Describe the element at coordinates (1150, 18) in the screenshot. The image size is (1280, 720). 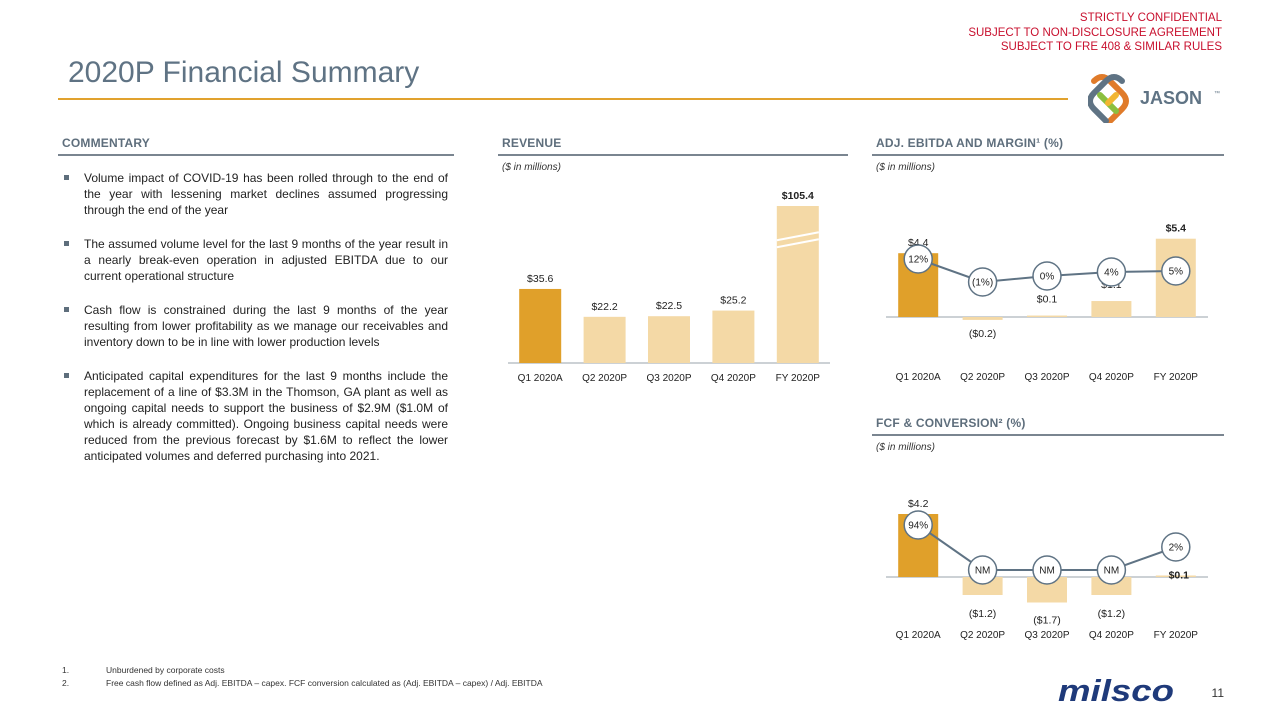
I see `confidential-line: STRICTLY CONFIDENTIAL` at that location.